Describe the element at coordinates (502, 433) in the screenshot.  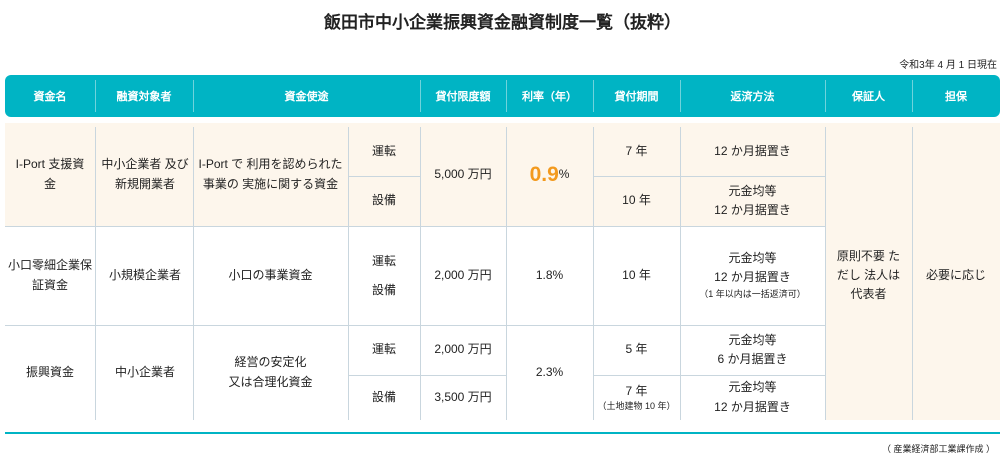
I see `table-bottom-rule` at that location.